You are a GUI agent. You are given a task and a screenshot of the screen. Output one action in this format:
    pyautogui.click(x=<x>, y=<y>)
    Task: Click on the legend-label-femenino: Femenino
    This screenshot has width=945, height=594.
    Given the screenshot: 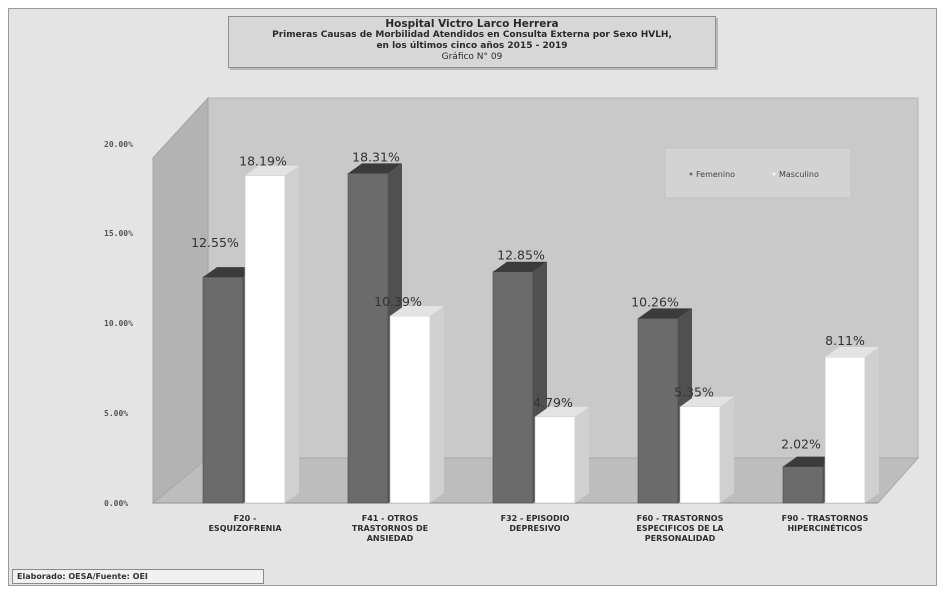 What is the action you would take?
    pyautogui.click(x=715, y=174)
    